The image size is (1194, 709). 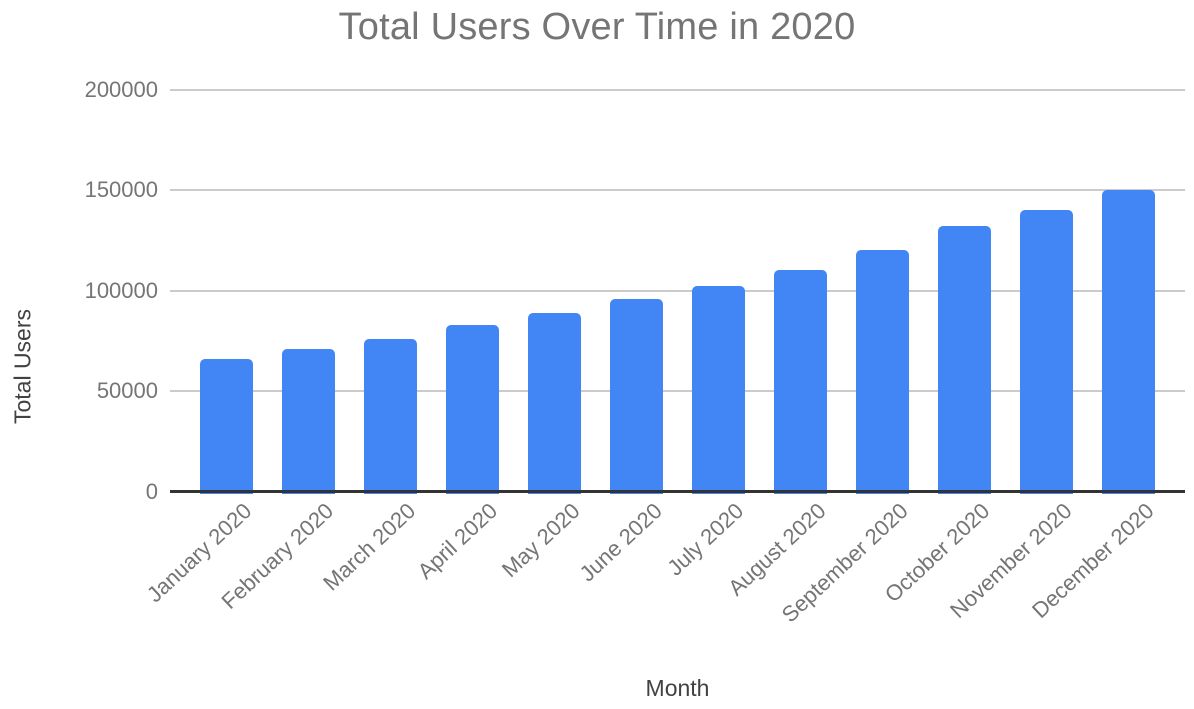 What do you see at coordinates (458, 541) in the screenshot?
I see `x-tick-label-april-2020: April 2020` at bounding box center [458, 541].